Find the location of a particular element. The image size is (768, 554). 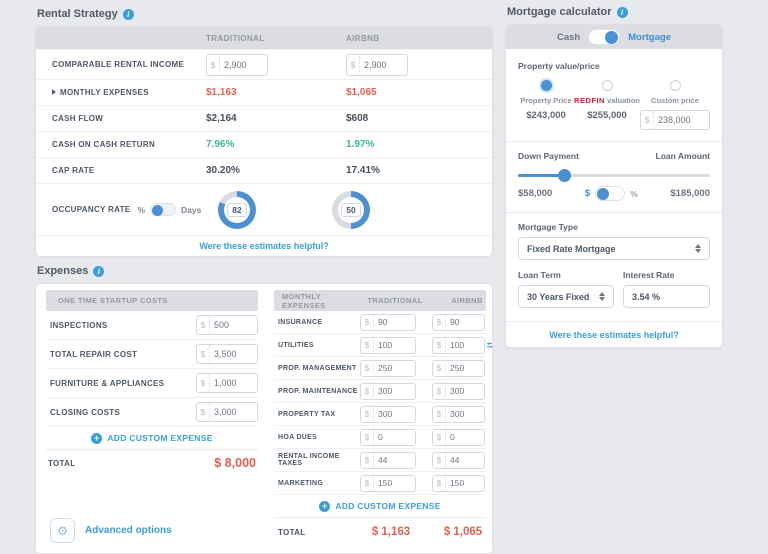

slider-track is located at coordinates (614, 175).